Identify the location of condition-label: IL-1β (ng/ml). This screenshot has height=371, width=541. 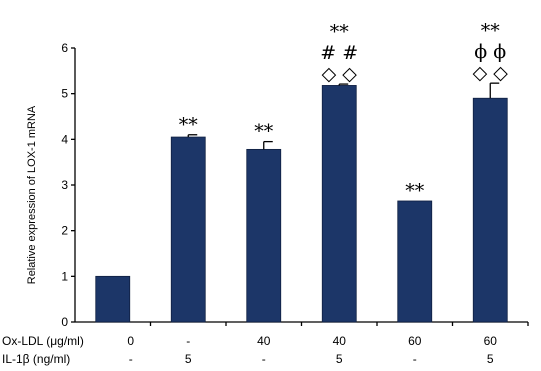
(36, 359).